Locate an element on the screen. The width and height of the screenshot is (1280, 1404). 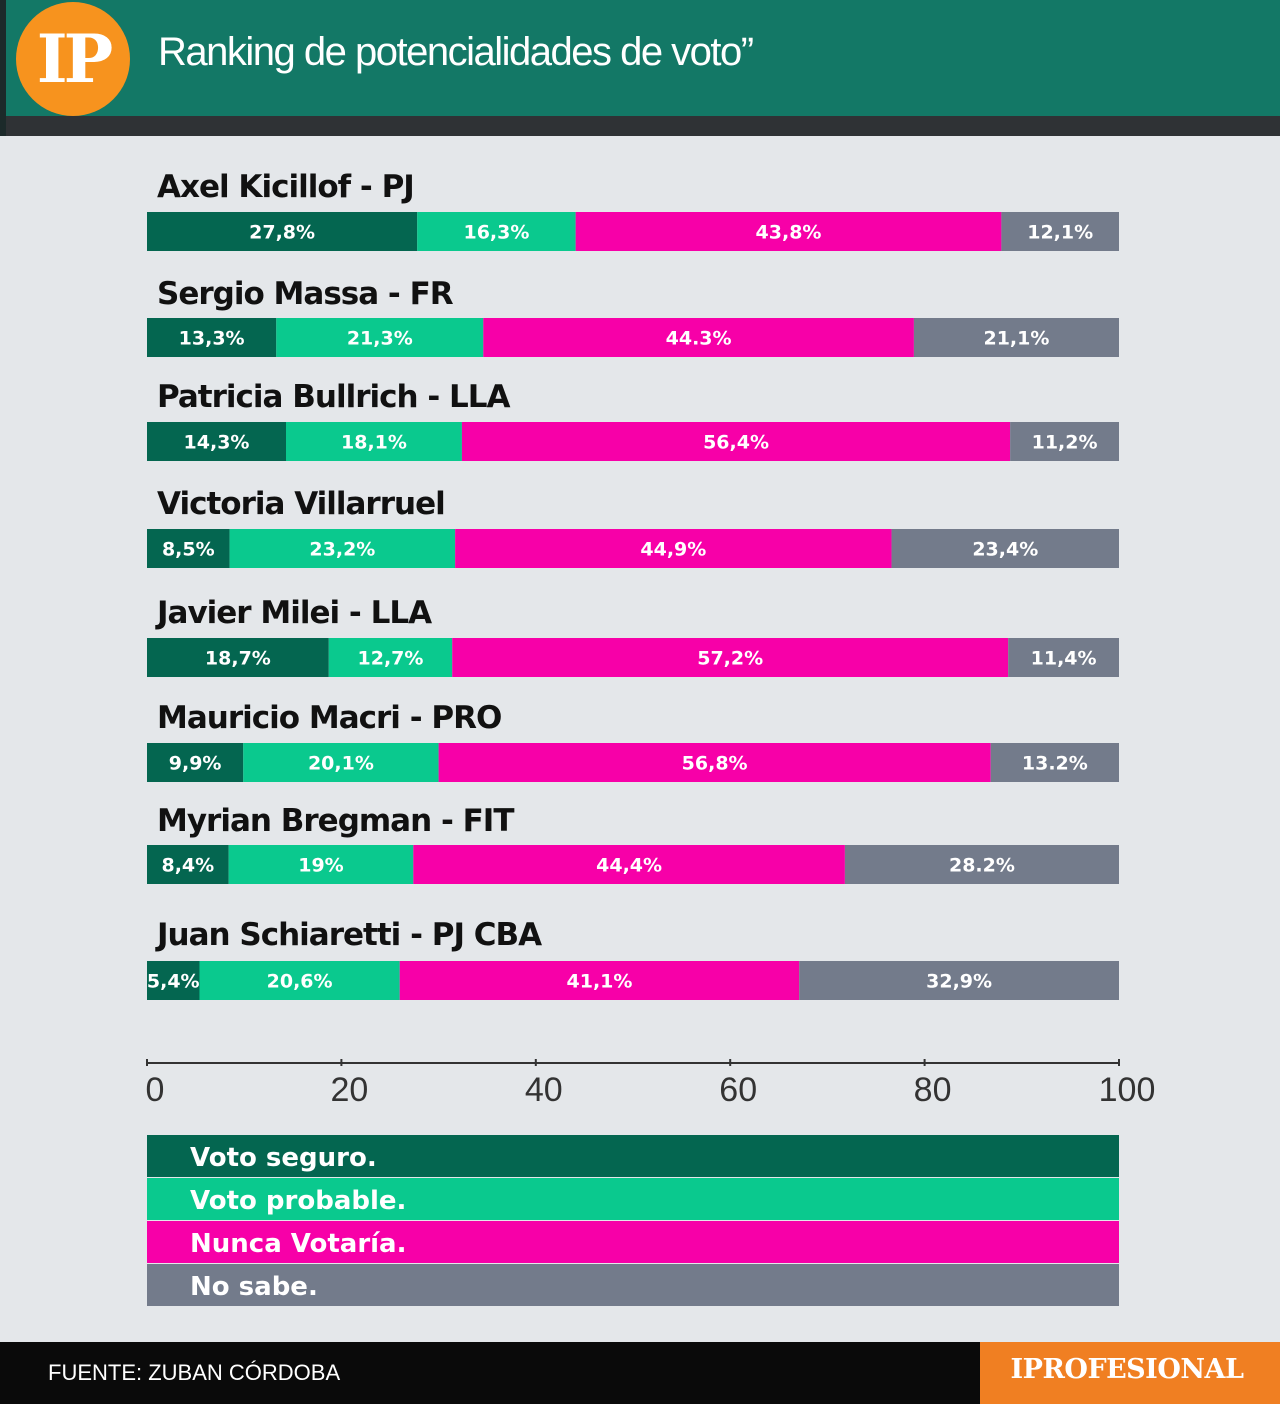
x-tick-label-0: 0 is located at coordinates (155, 1090).